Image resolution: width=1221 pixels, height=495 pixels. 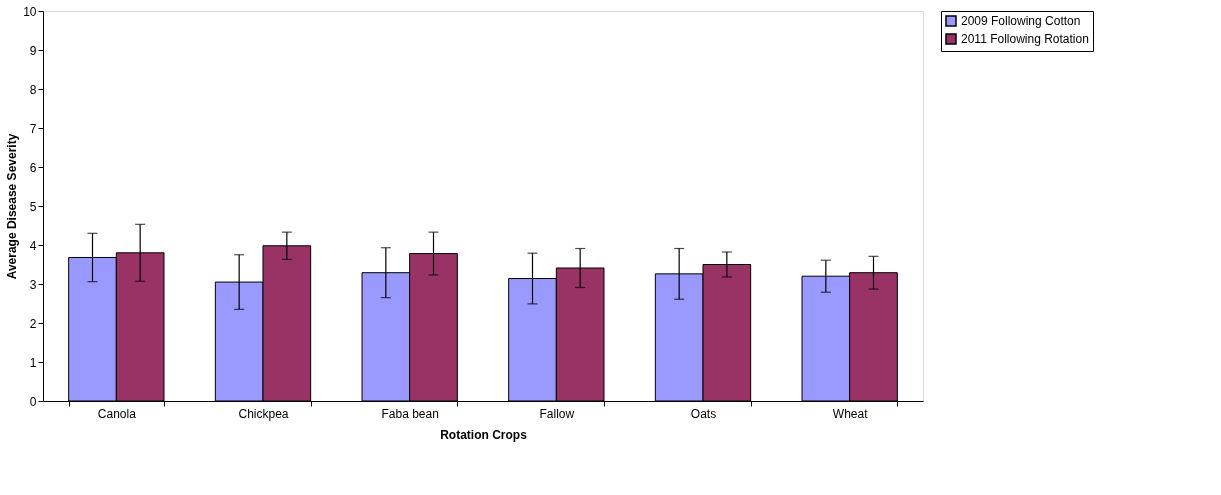 I want to click on y-axis-title: Average Disease Severity, so click(x=12, y=206).